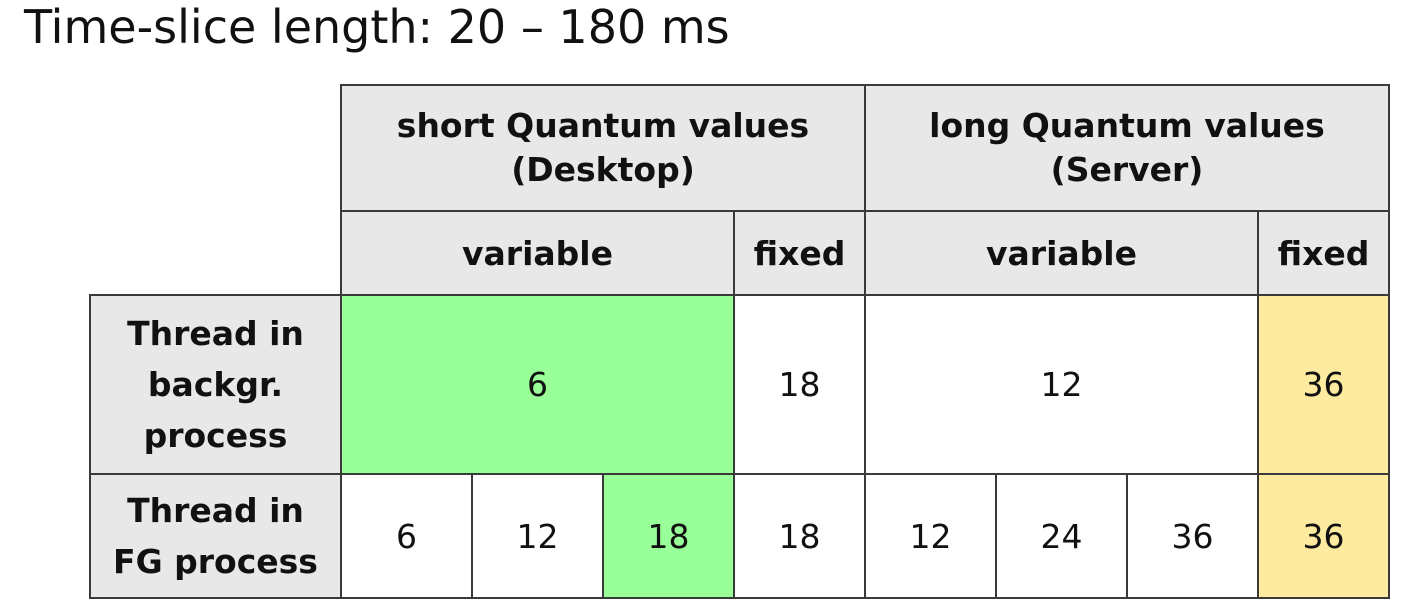  What do you see at coordinates (1127, 169) in the screenshot?
I see `group-long-line2: (Server)` at bounding box center [1127, 169].